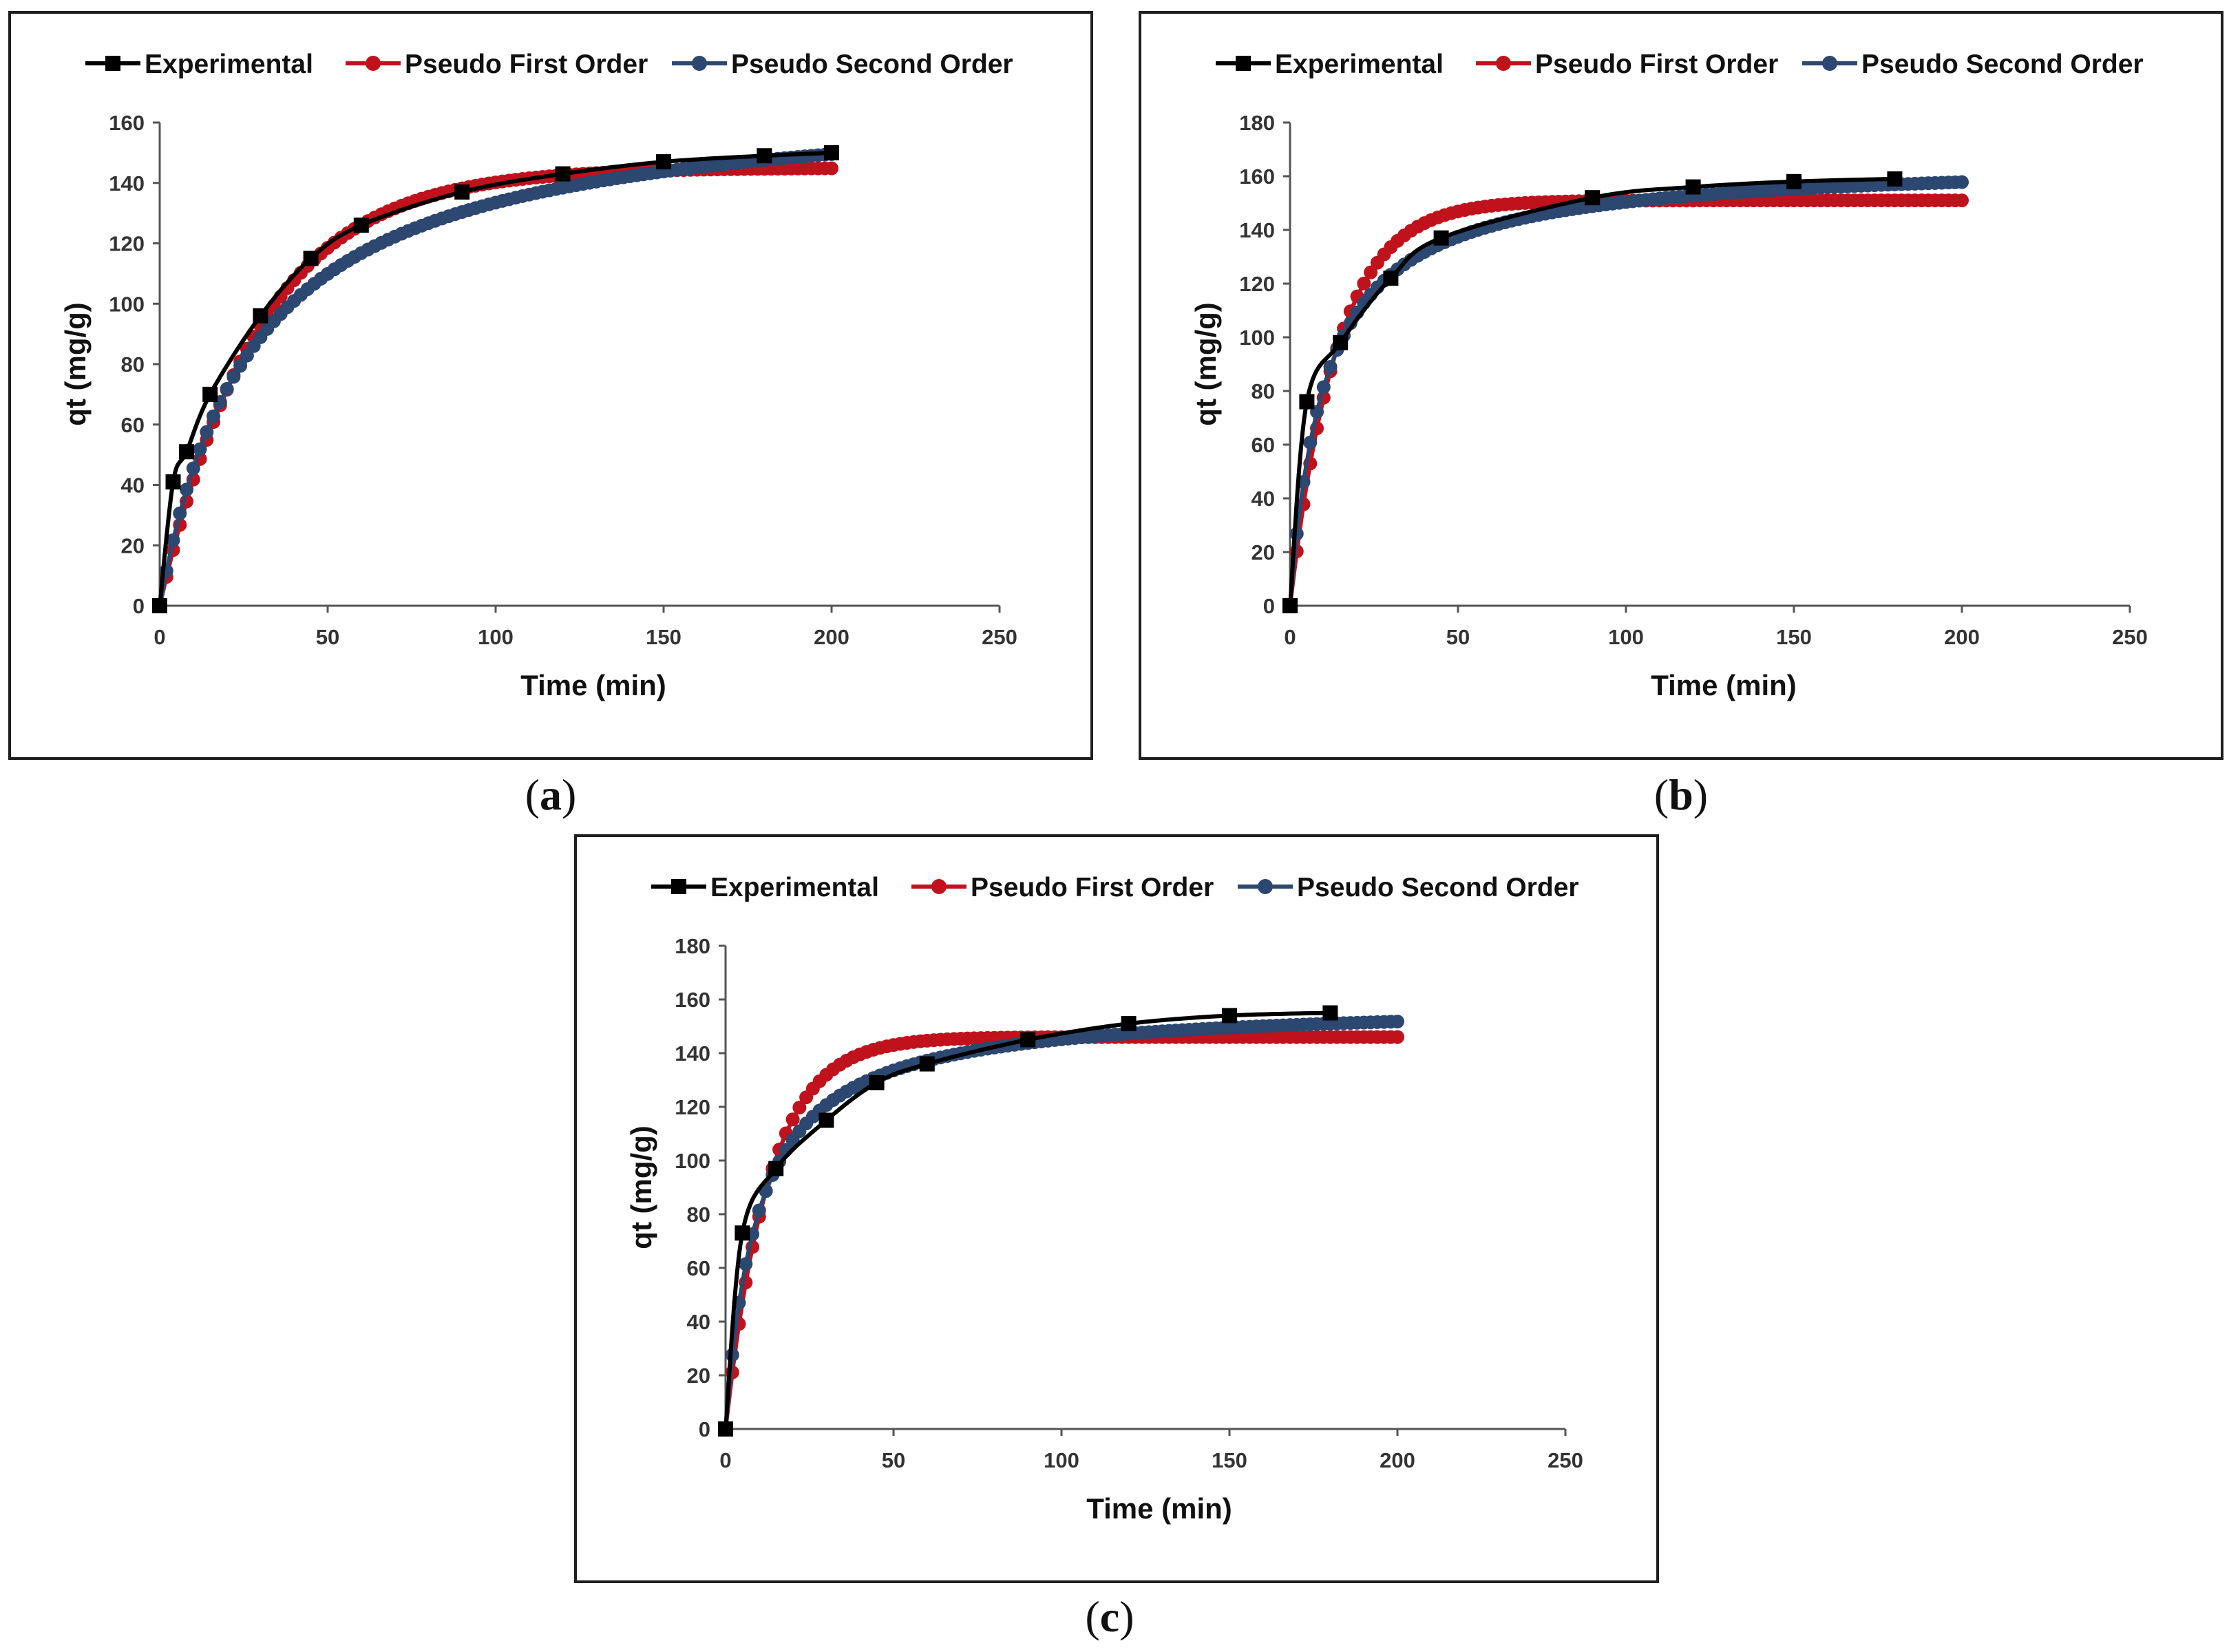 This screenshot has width=2229, height=1652. What do you see at coordinates (2002, 64) in the screenshot?
I see `legend-pso-label: Pseudo Second Order` at bounding box center [2002, 64].